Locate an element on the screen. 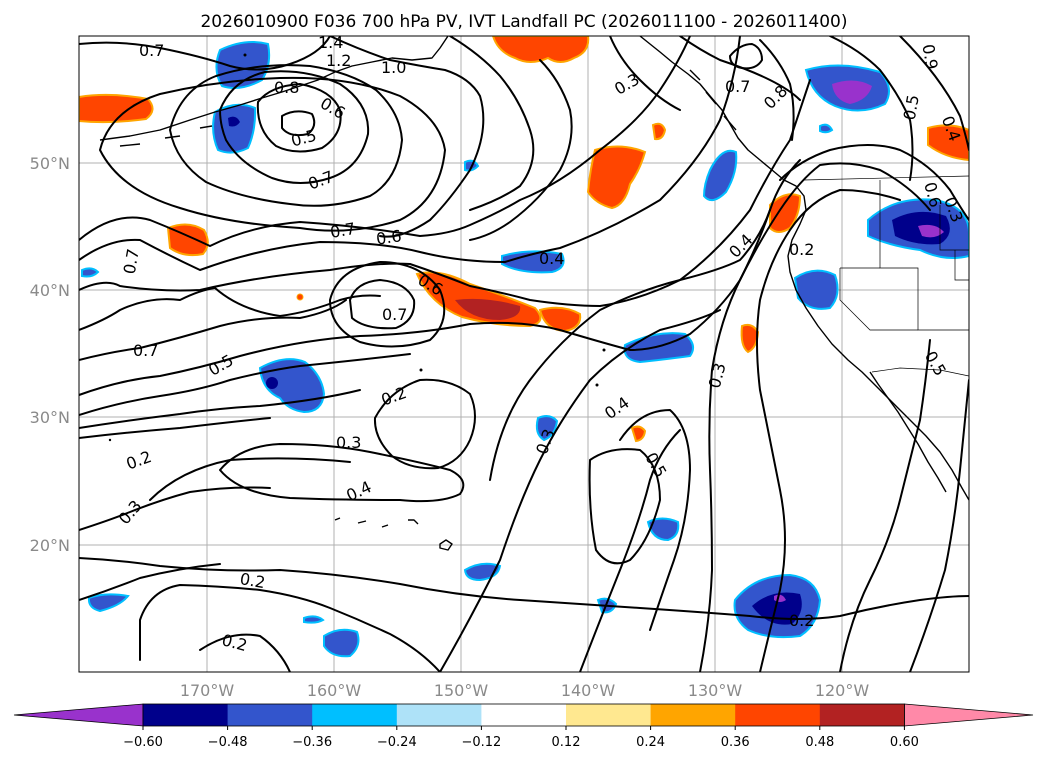 This screenshot has height=765, width=1047. colorbar-tick-label: 0.24 is located at coordinates (650, 742).